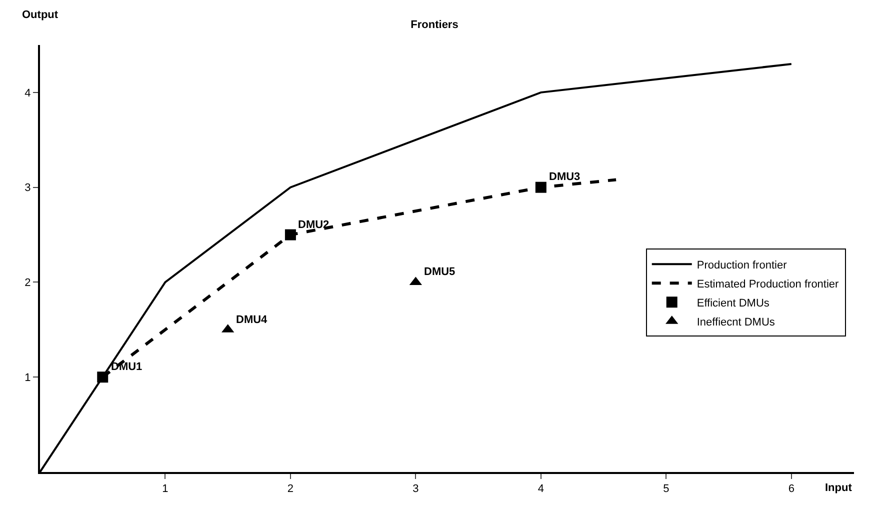 Image resolution: width=869 pixels, height=512 pixels. What do you see at coordinates (564, 177) in the screenshot?
I see `annotation: DMU3` at bounding box center [564, 177].